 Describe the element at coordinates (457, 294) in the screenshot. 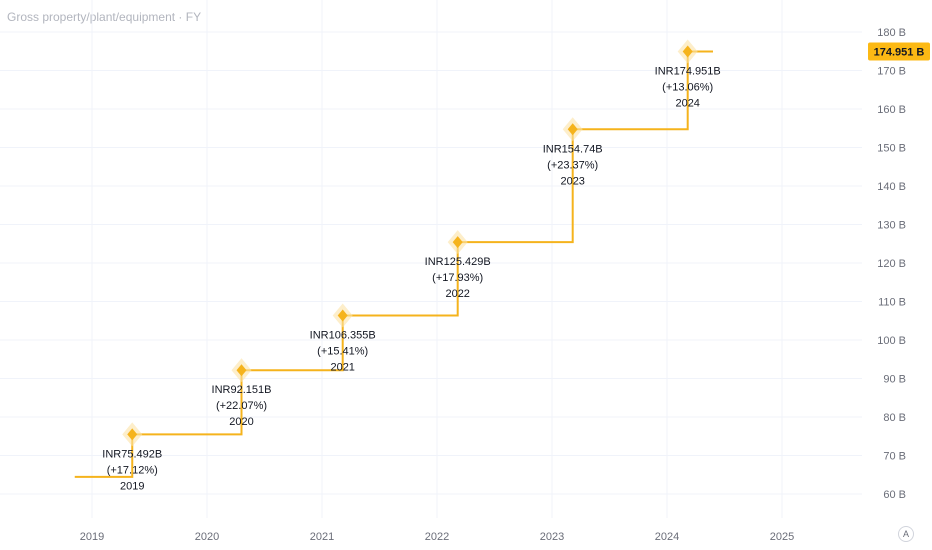

I see `data-label-year: 2022` at that location.